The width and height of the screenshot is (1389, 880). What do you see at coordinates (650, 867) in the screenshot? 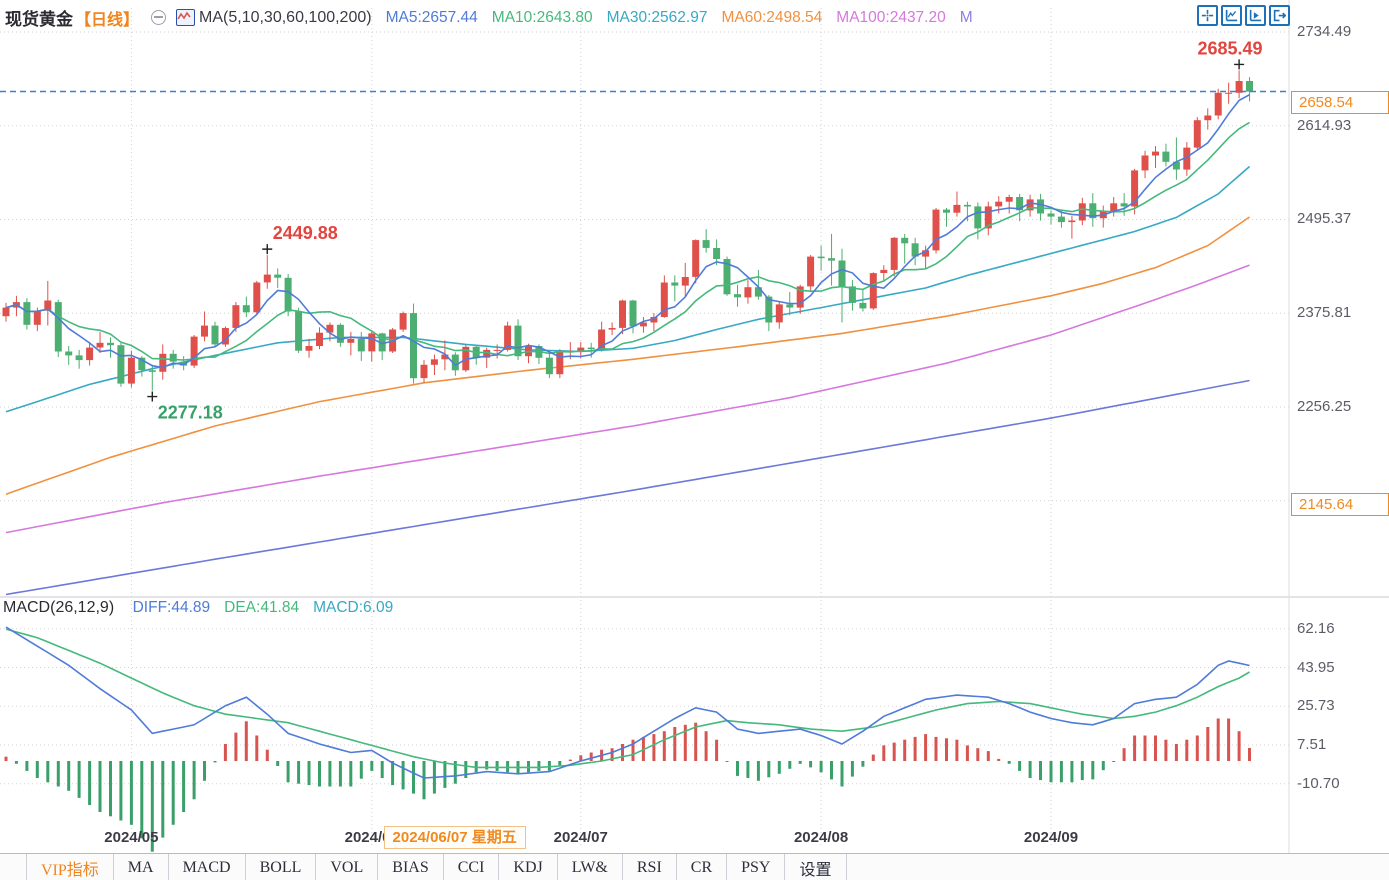
I see `tab-RSI: RSI` at bounding box center [650, 867].